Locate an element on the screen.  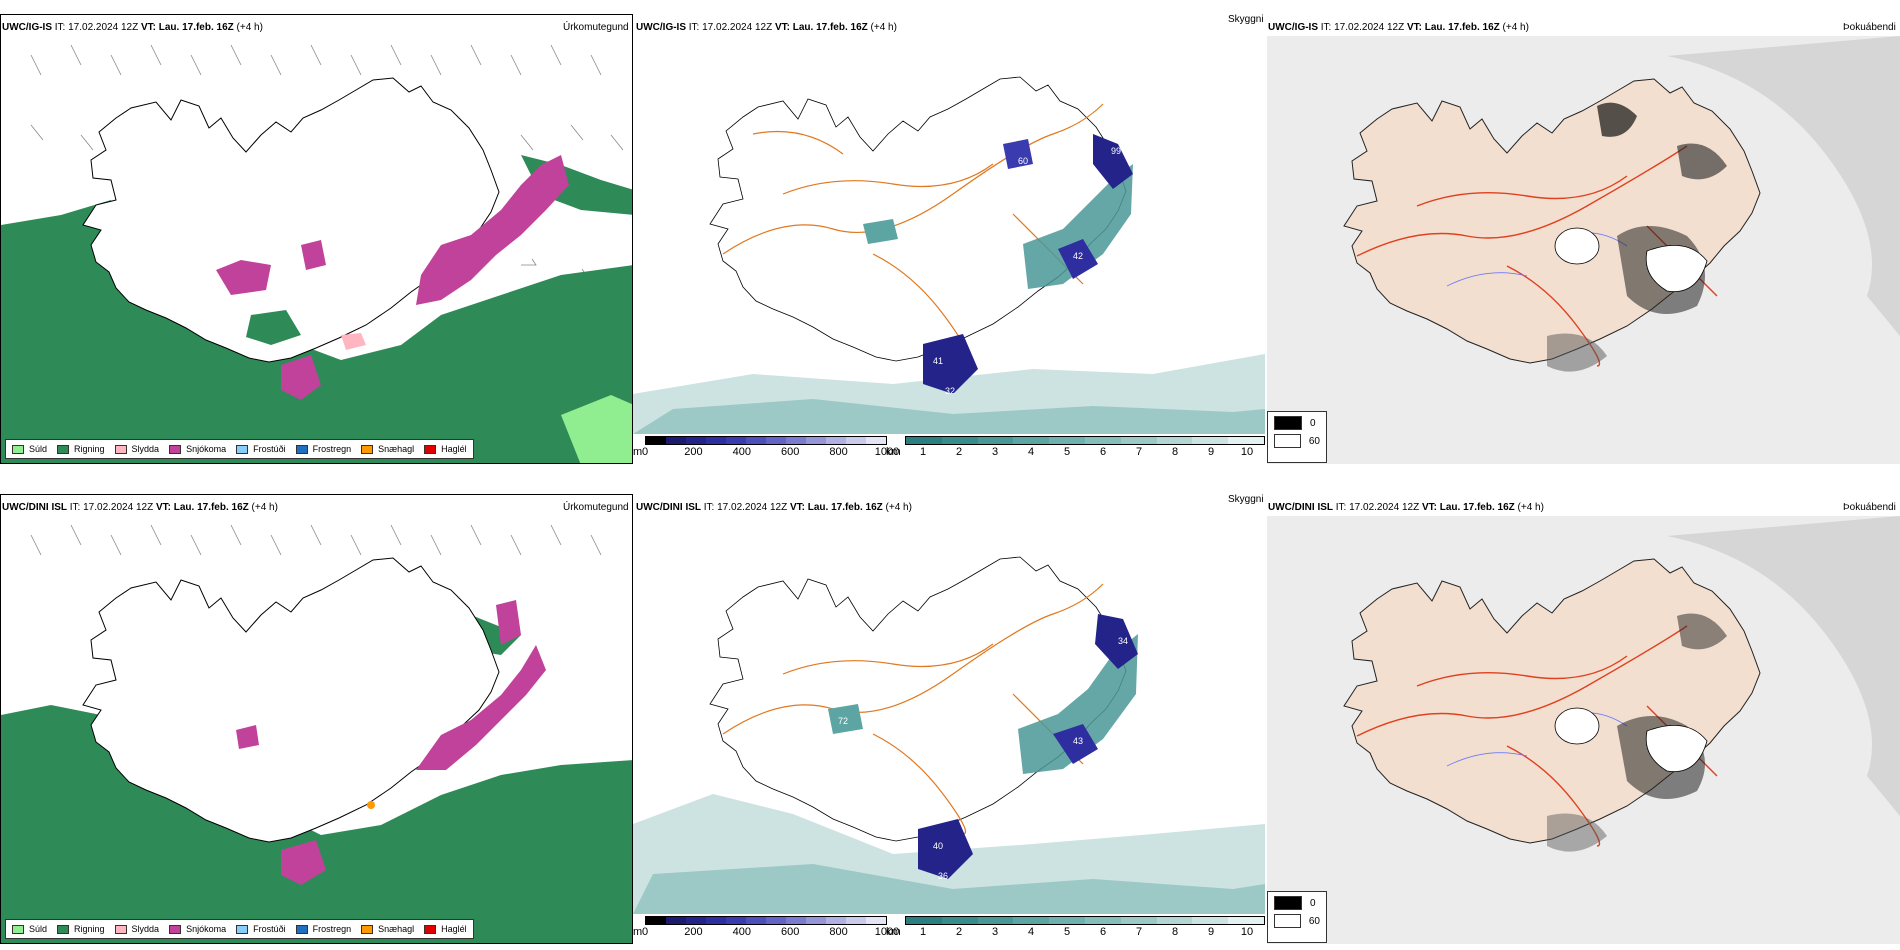
fog-key-2: 0 60 is located at coordinates (1297, 917).